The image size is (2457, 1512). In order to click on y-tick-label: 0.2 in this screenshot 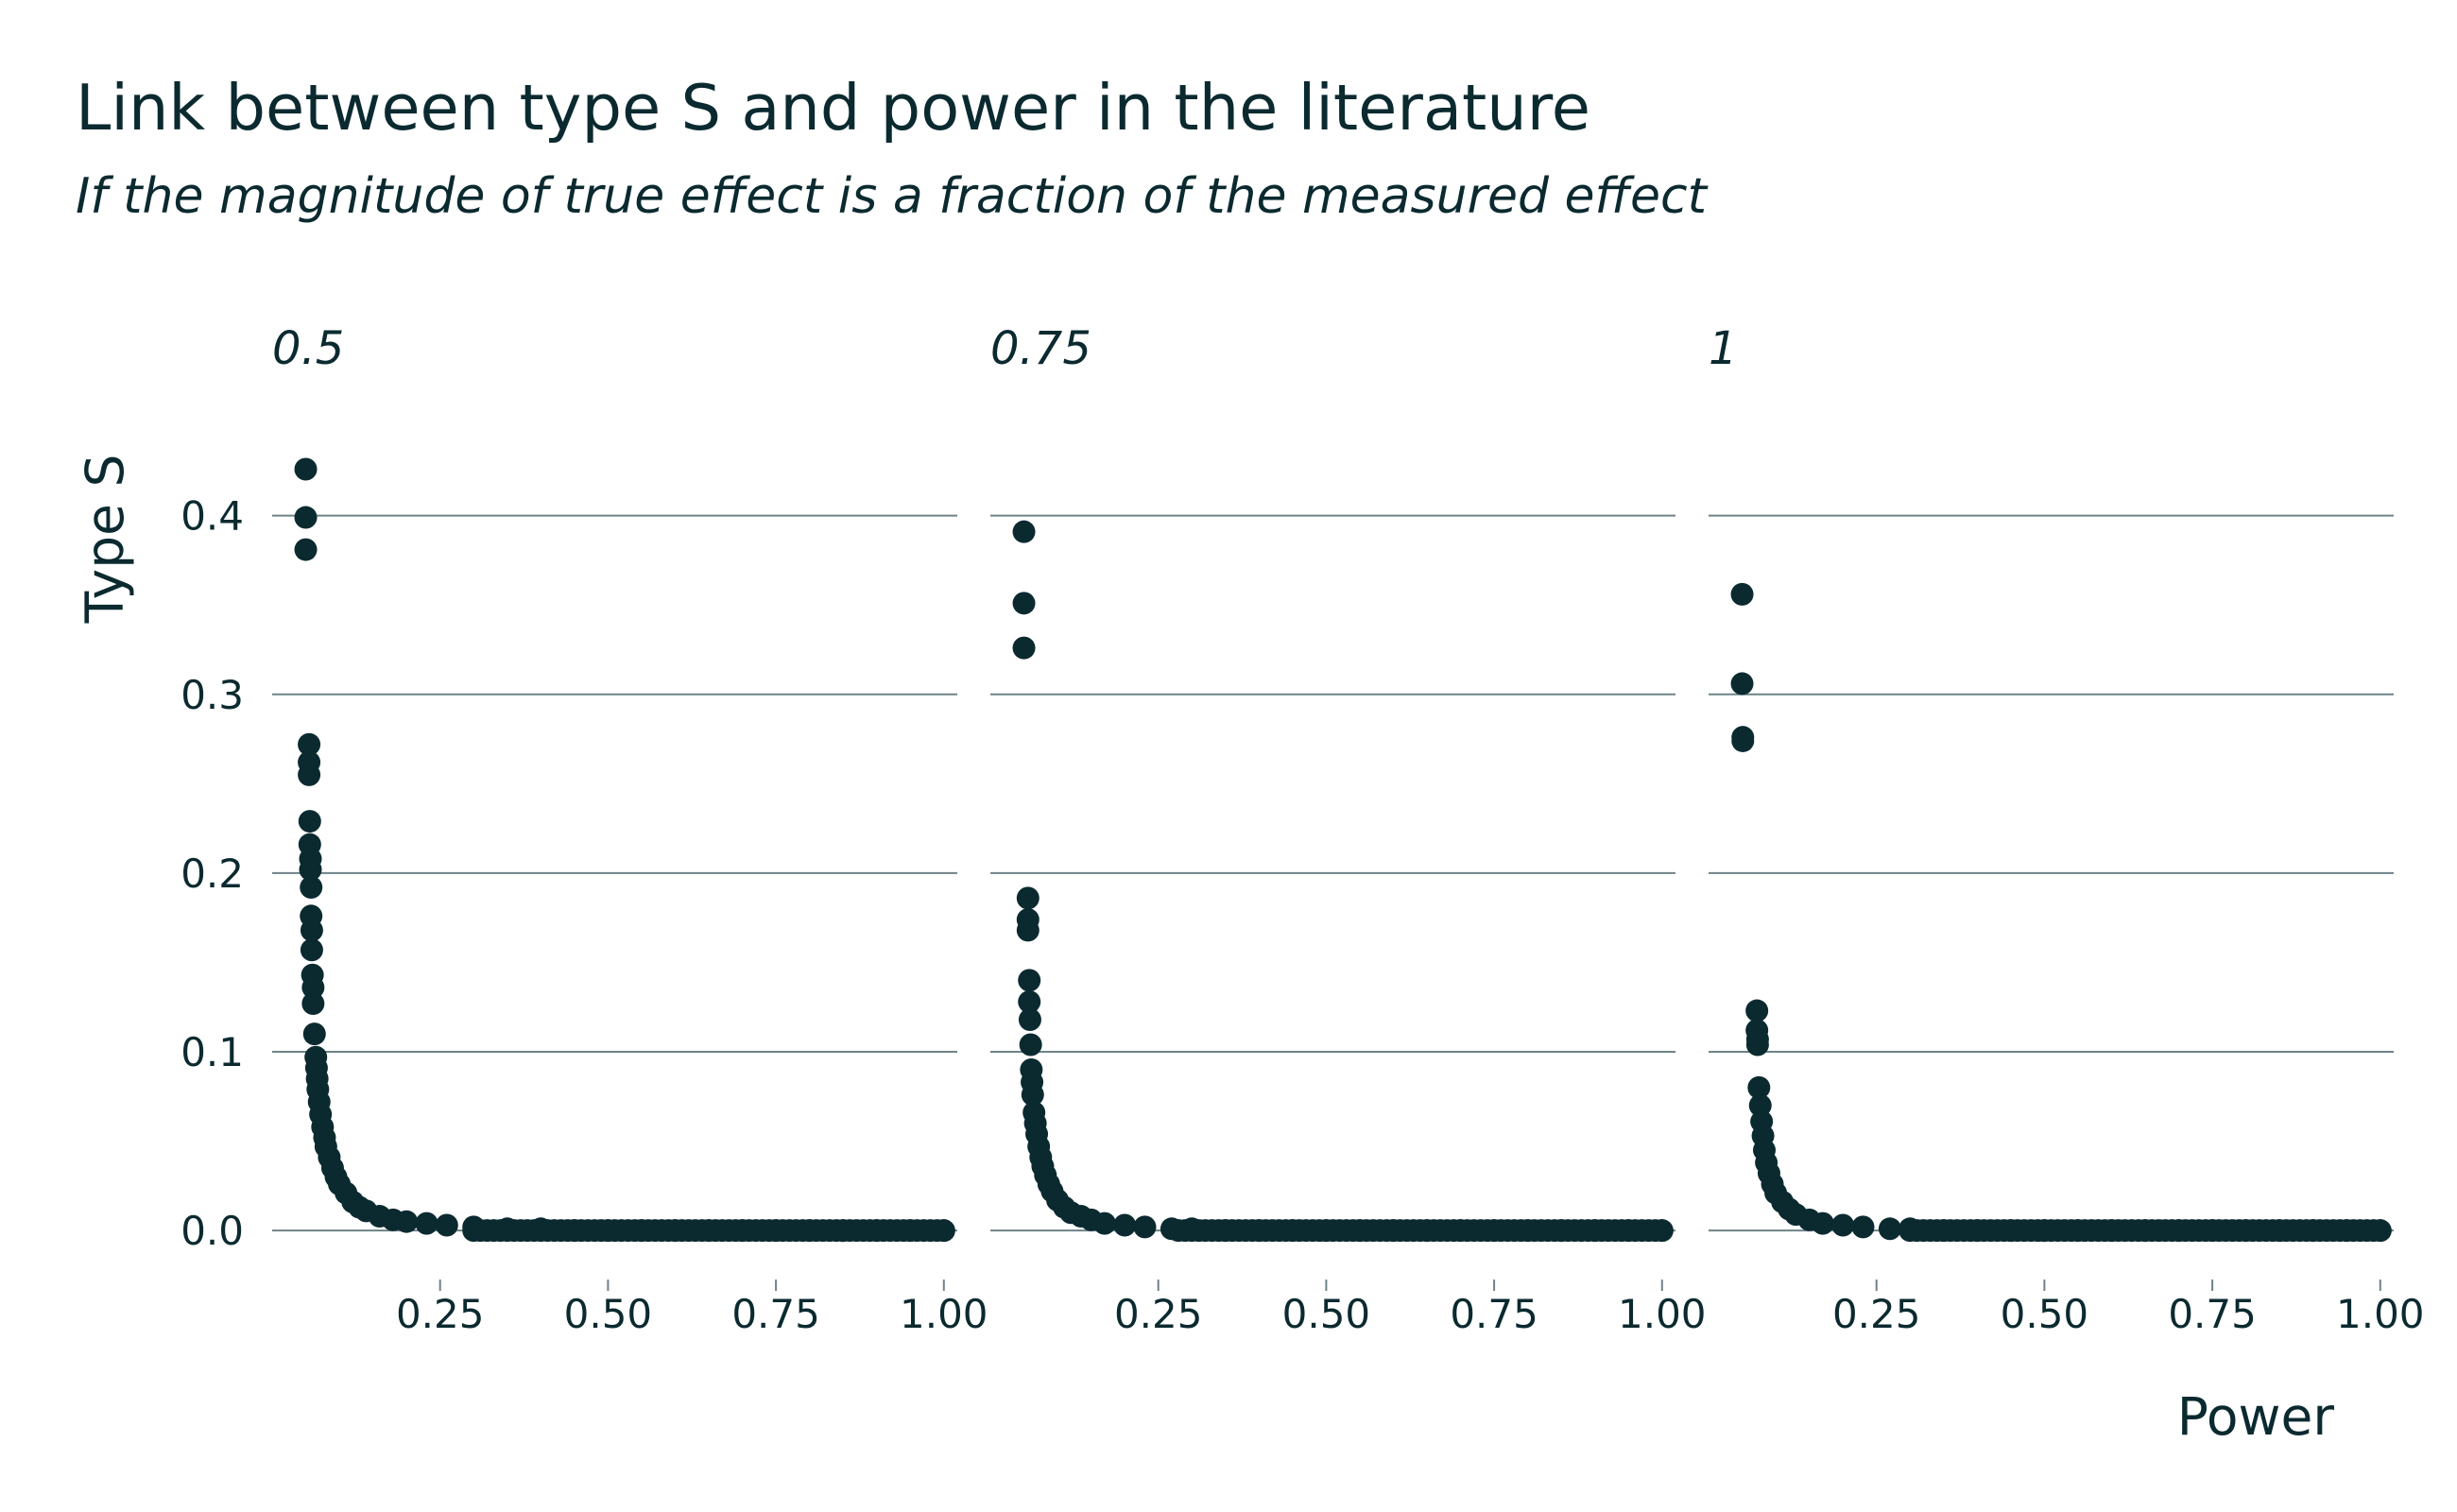, I will do `click(212, 873)`.